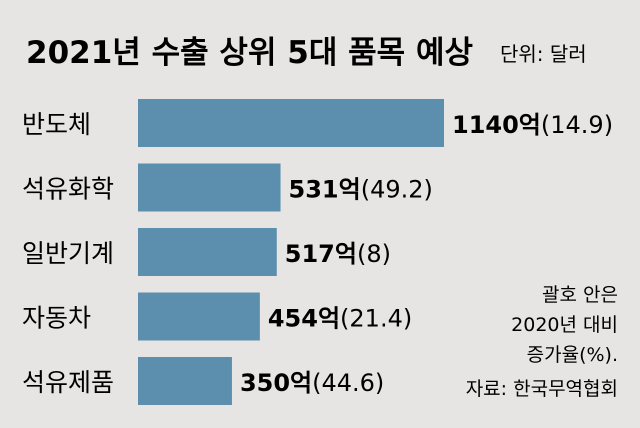 This screenshot has height=428, width=640. Describe the element at coordinates (376, 319) in the screenshot. I see `growth-rate: (21.4)` at that location.